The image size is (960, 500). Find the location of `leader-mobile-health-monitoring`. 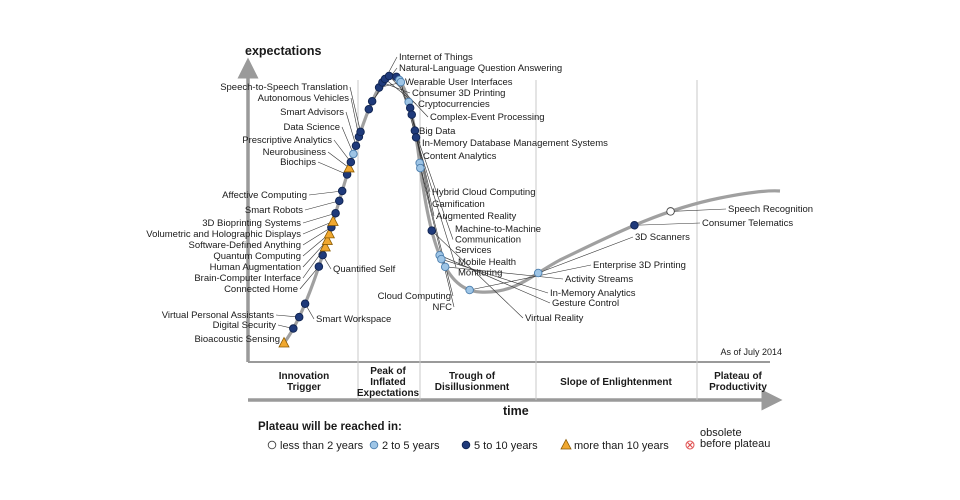

leader-mobile-health-monitoring is located at coordinates (436, 202).